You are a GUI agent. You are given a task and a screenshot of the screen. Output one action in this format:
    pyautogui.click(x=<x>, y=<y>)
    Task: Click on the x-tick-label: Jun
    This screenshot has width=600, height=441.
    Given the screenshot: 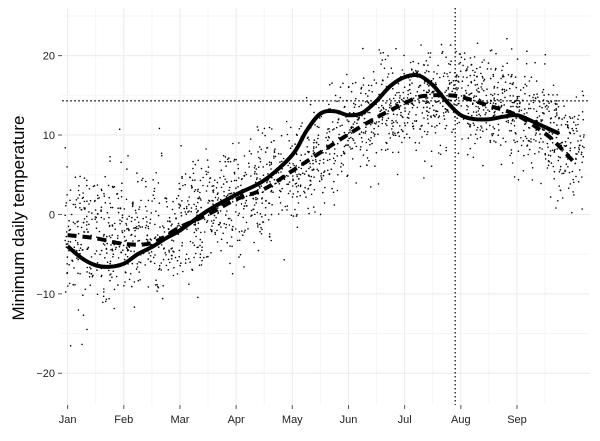 What is the action you would take?
    pyautogui.click(x=349, y=420)
    